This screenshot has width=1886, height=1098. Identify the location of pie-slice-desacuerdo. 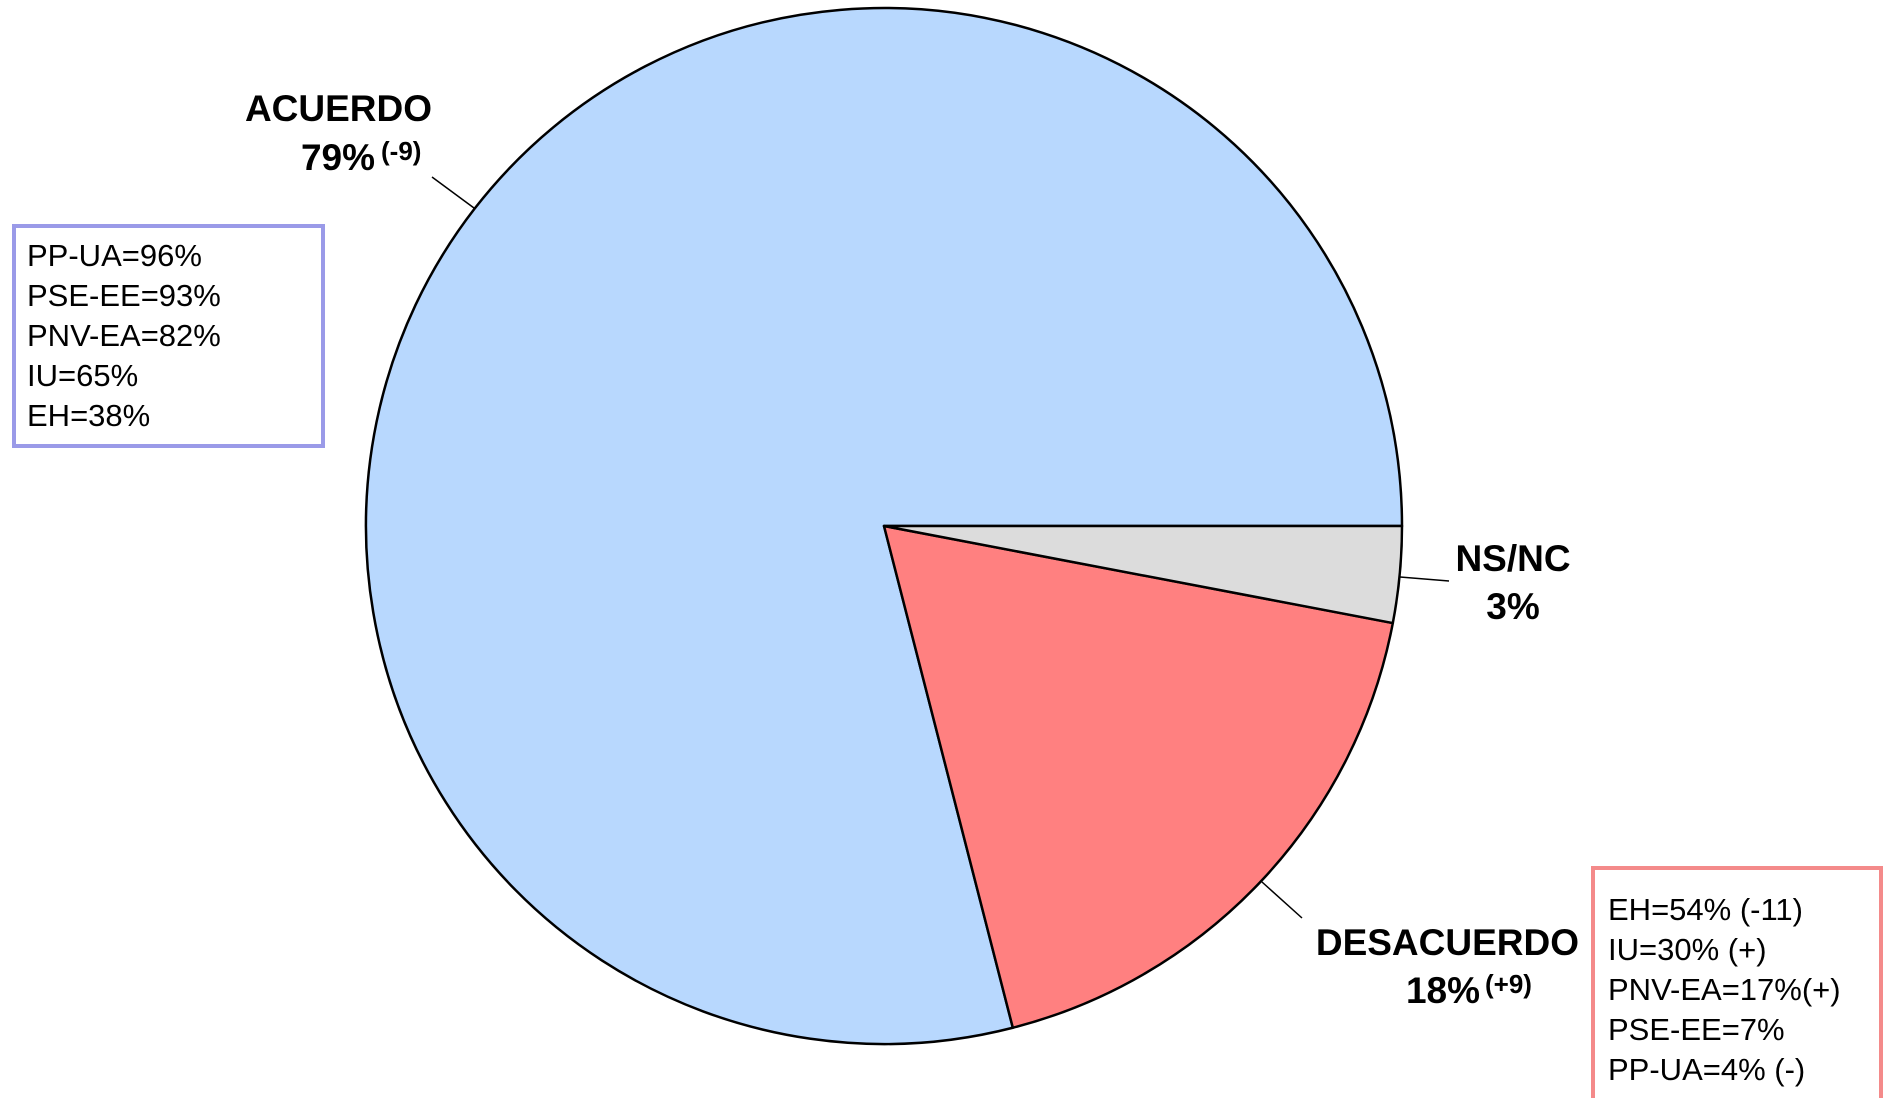
(1138, 776).